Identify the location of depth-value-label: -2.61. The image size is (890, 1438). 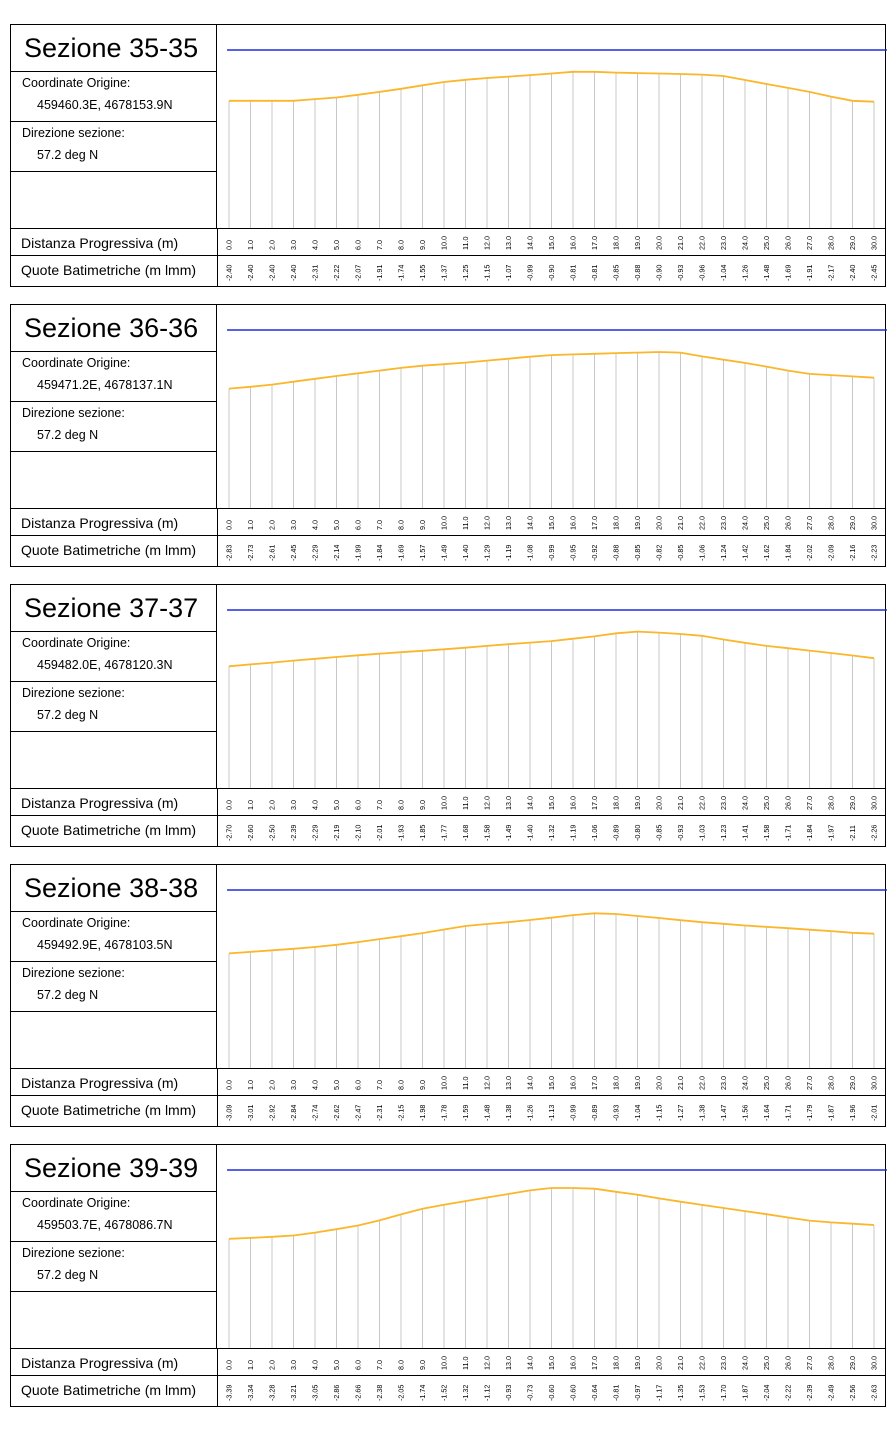
(272, 553).